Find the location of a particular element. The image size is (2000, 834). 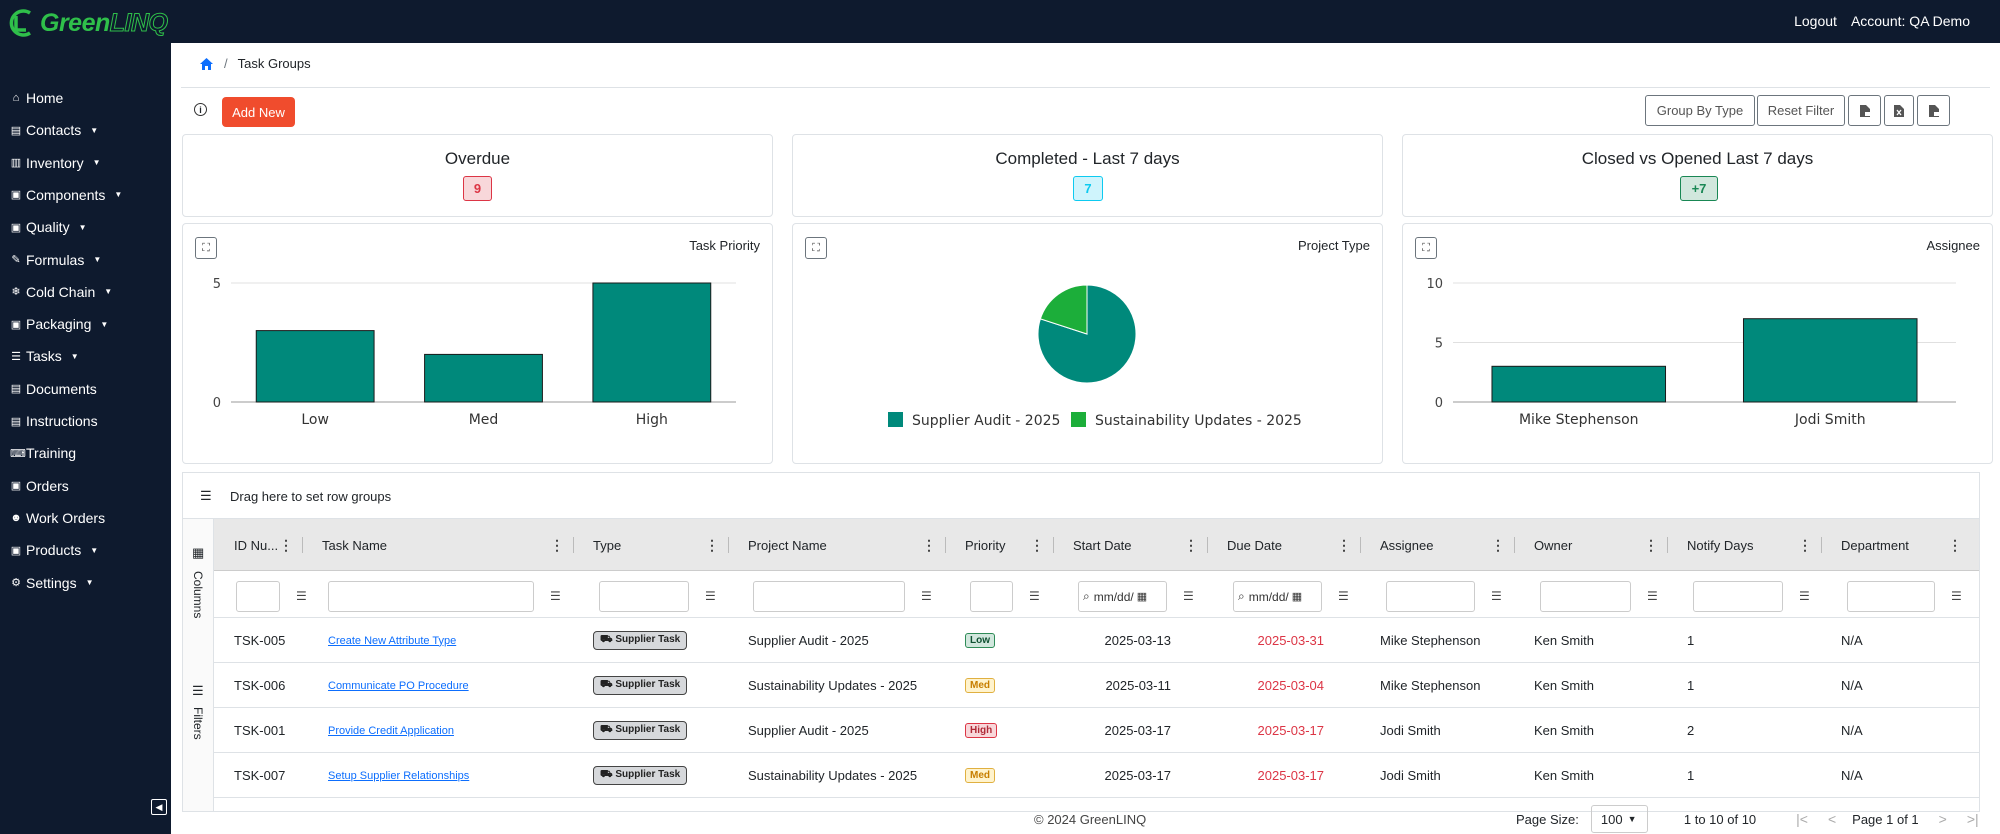

last-page-icon: >| is located at coordinates (1972, 819).